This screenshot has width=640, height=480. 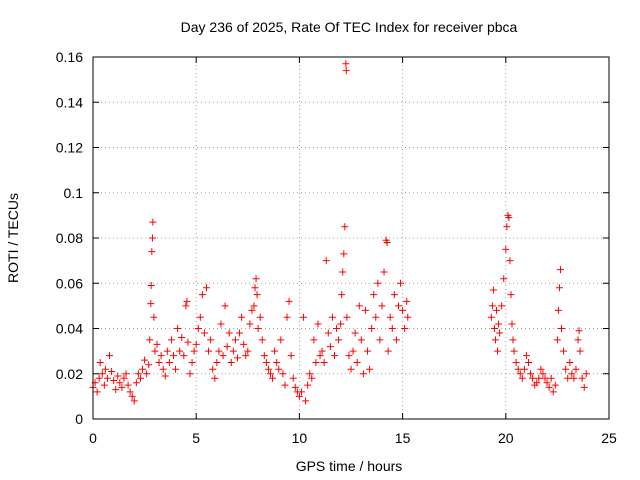 I want to click on y-tick-label: 0.12, so click(x=69, y=148).